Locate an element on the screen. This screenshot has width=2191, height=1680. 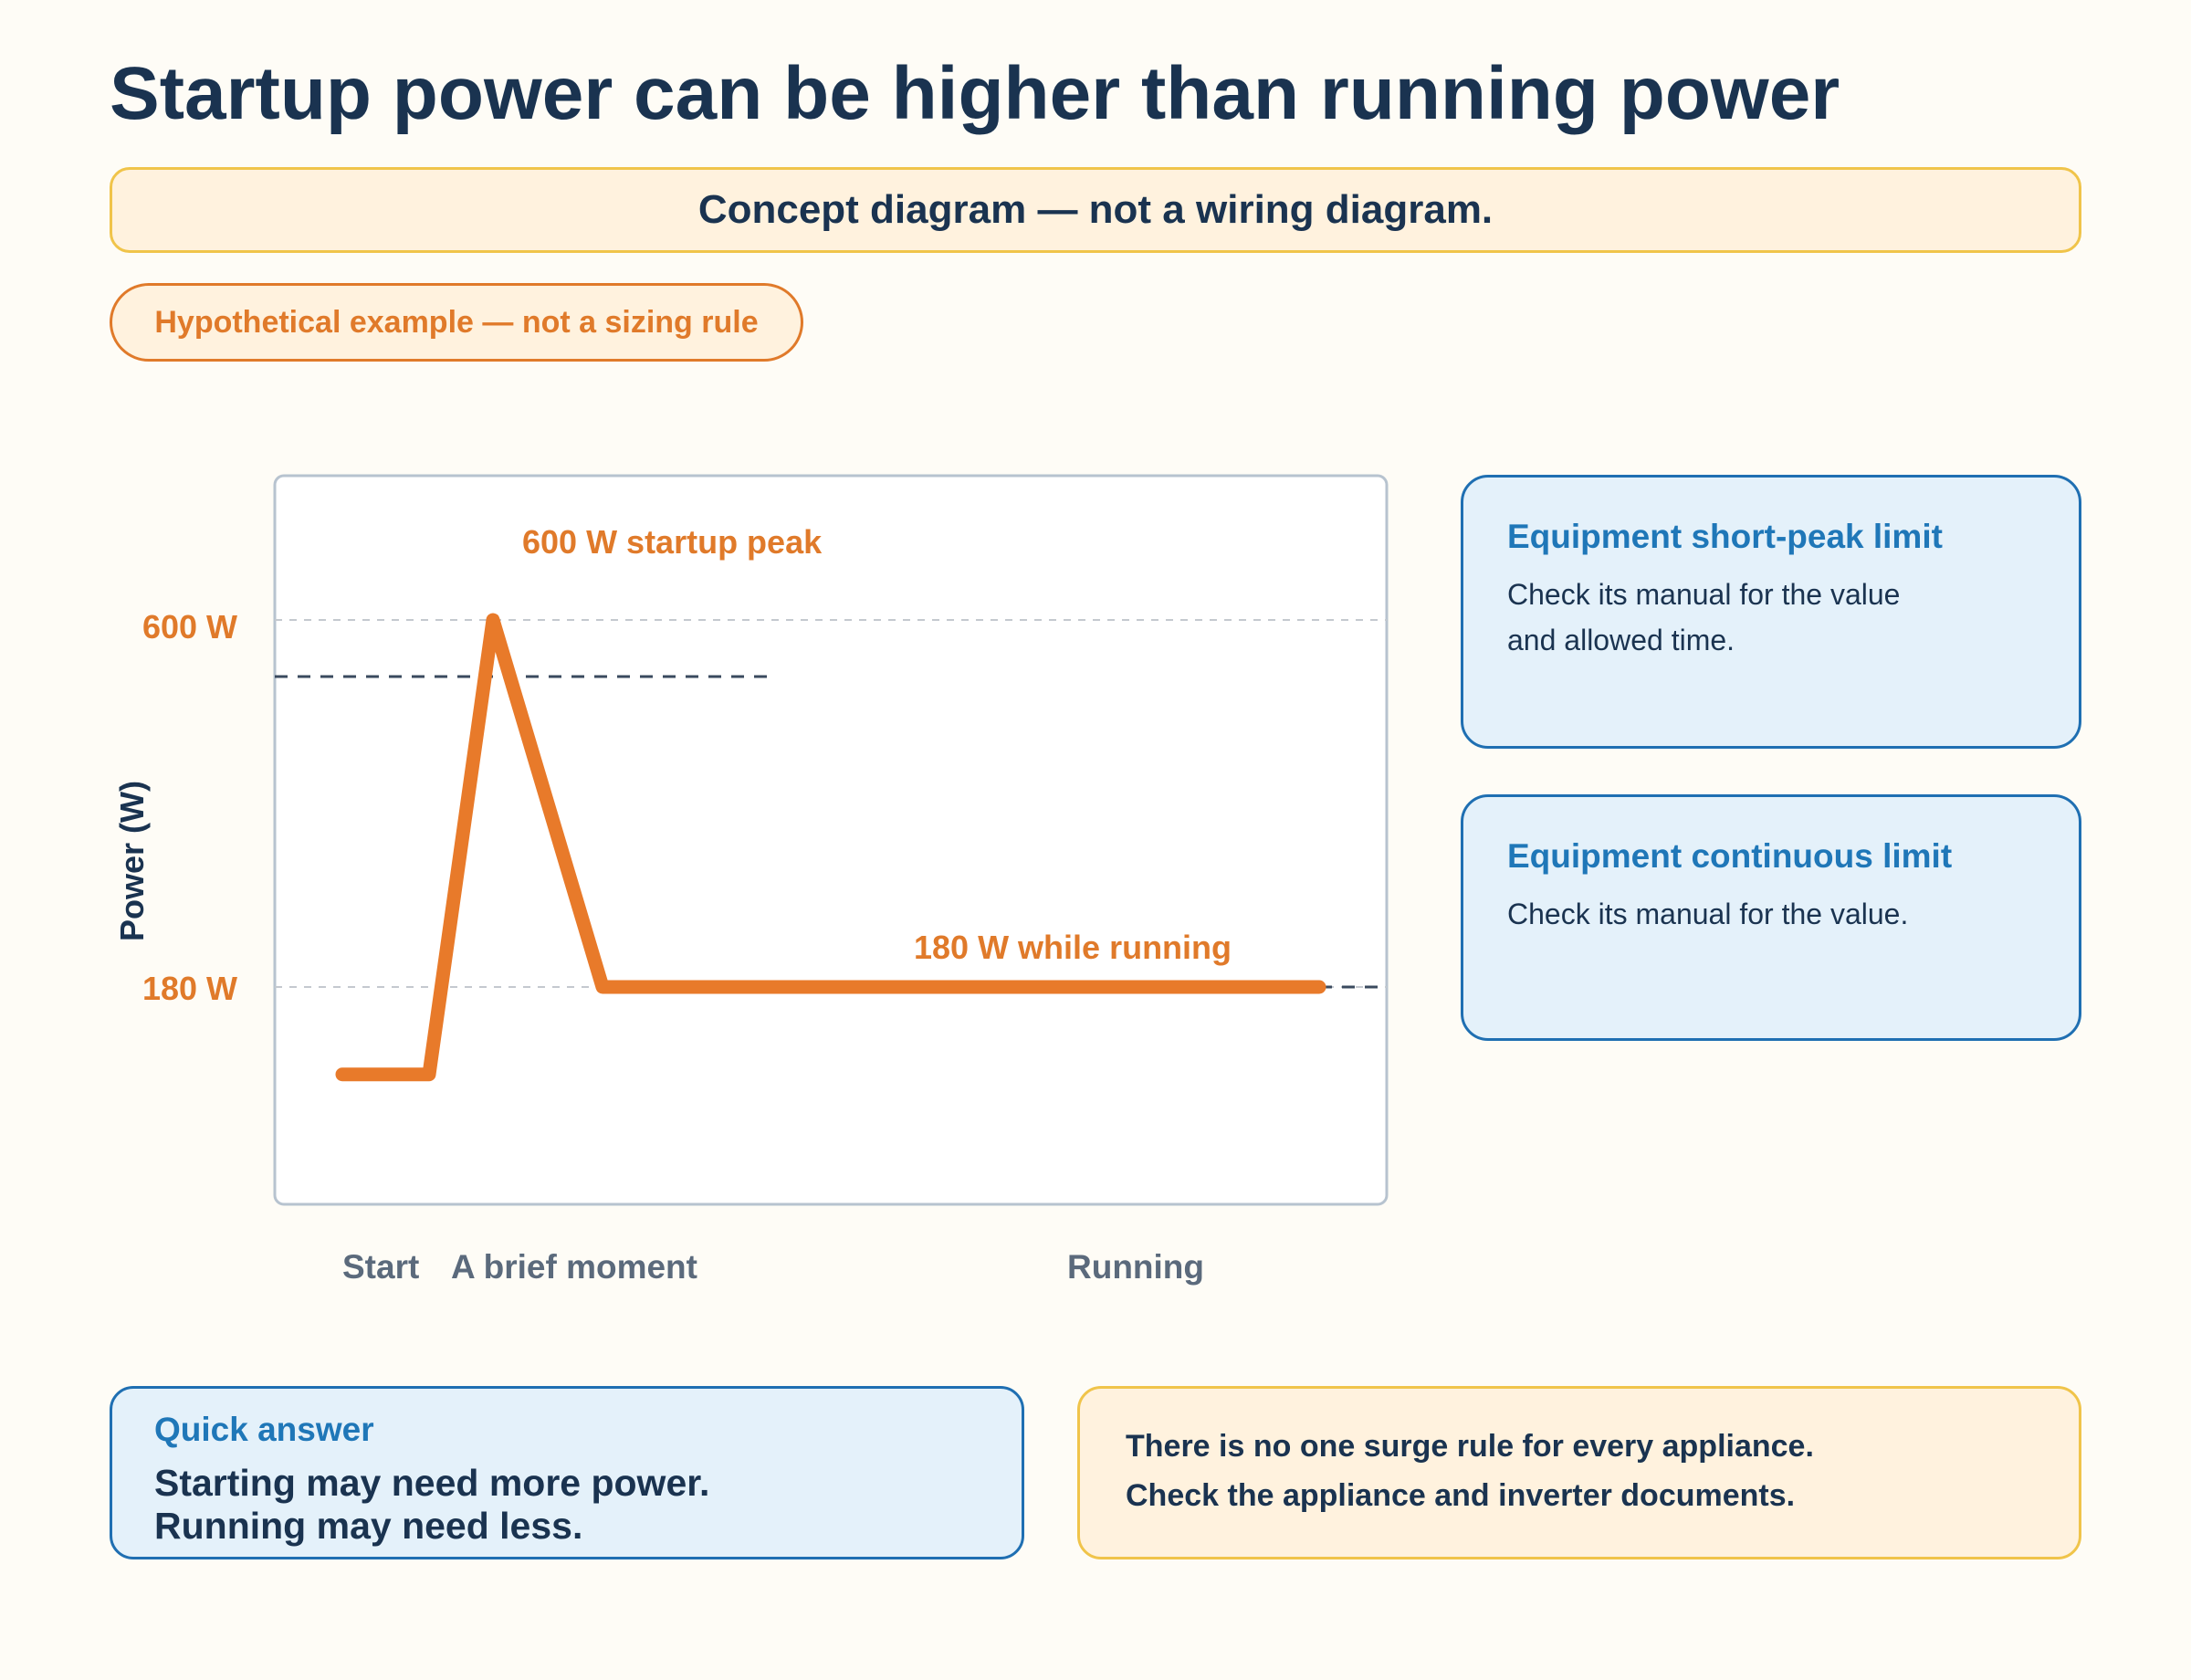
quick-answer-title: Quick answer is located at coordinates (264, 1429).